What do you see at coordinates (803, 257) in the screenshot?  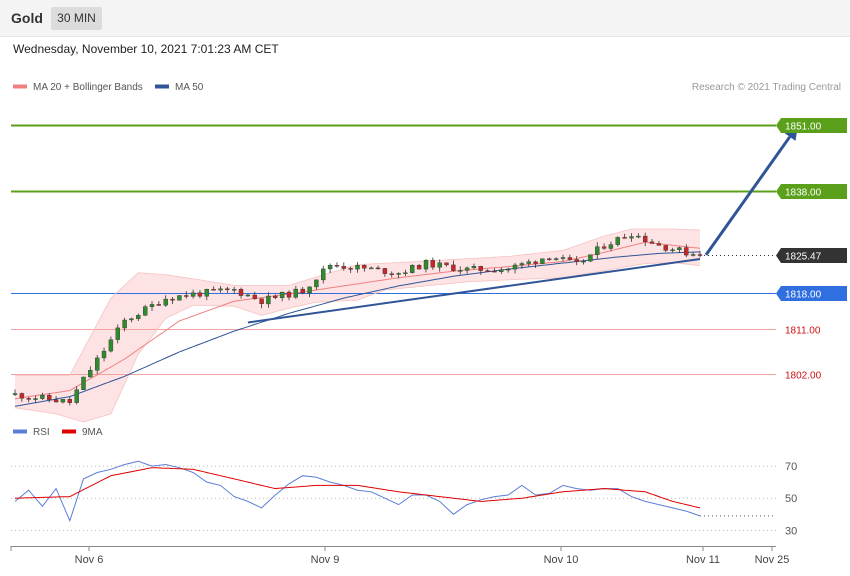 I see `level-label-last: 1825.47` at bounding box center [803, 257].